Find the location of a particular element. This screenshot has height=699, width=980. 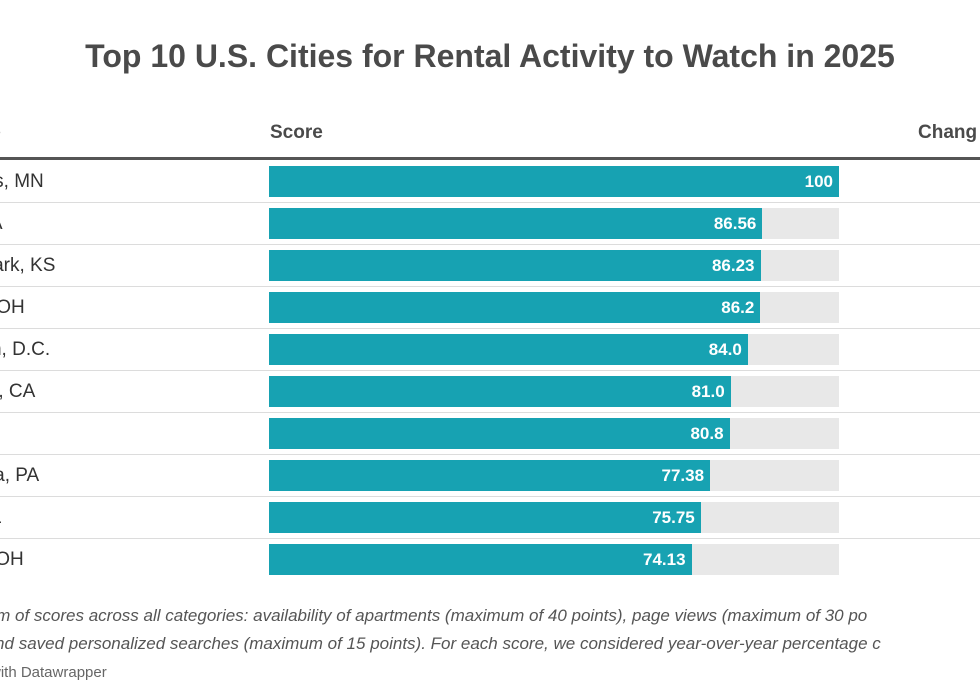

score-bar-track: 80.8 is located at coordinates (554, 433).